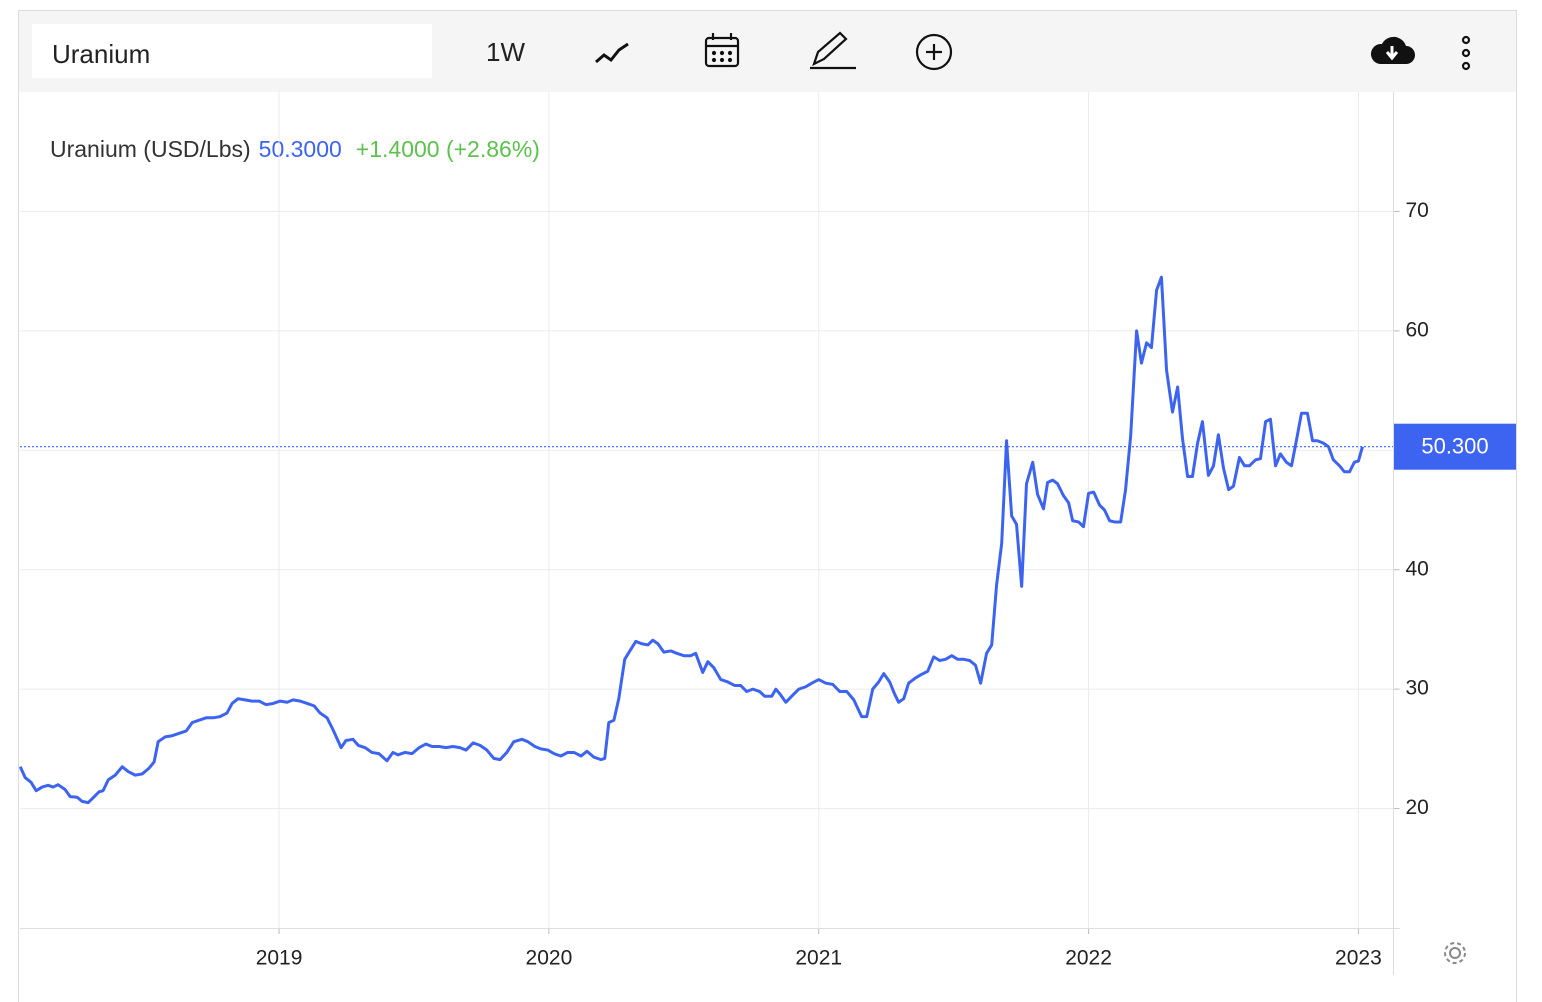 The image size is (1542, 1002). Describe the element at coordinates (279, 958) in the screenshot. I see `x-tick-label: 2019` at that location.